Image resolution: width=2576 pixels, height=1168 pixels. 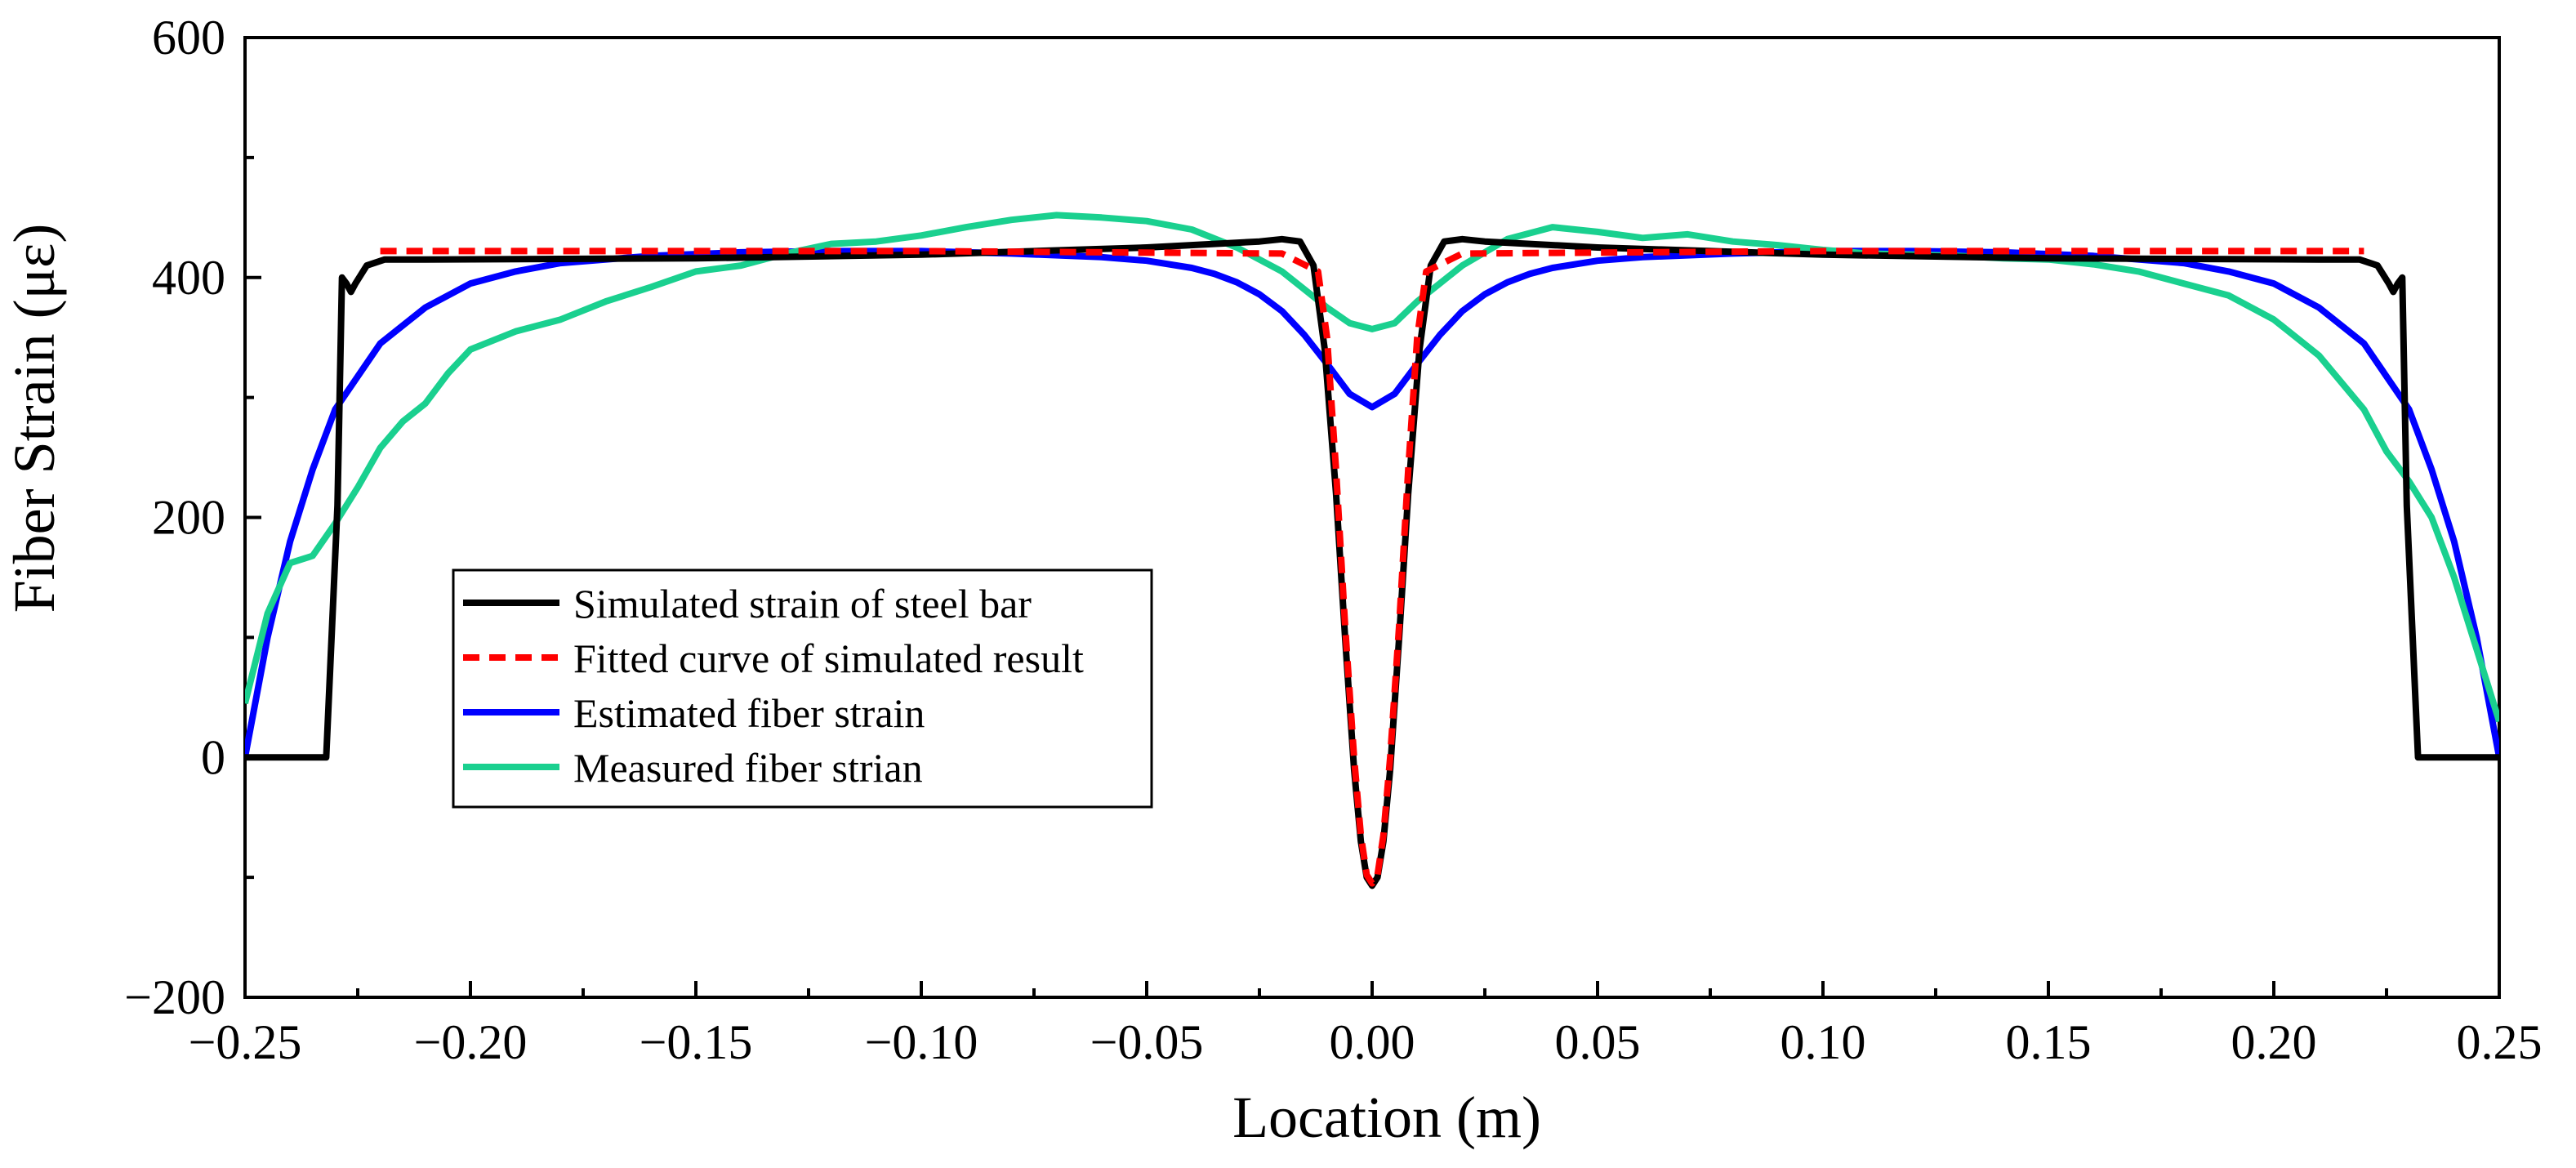 What do you see at coordinates (213, 757) in the screenshot?
I see `y-tick-label: 0` at bounding box center [213, 757].